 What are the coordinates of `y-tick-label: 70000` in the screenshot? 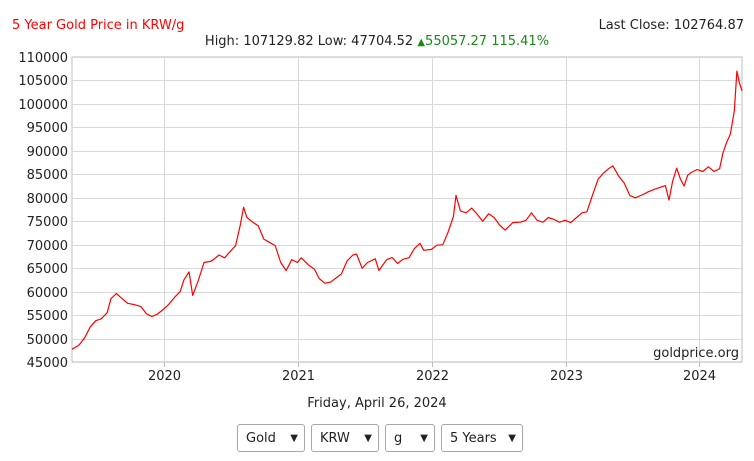 It's located at (47, 246).